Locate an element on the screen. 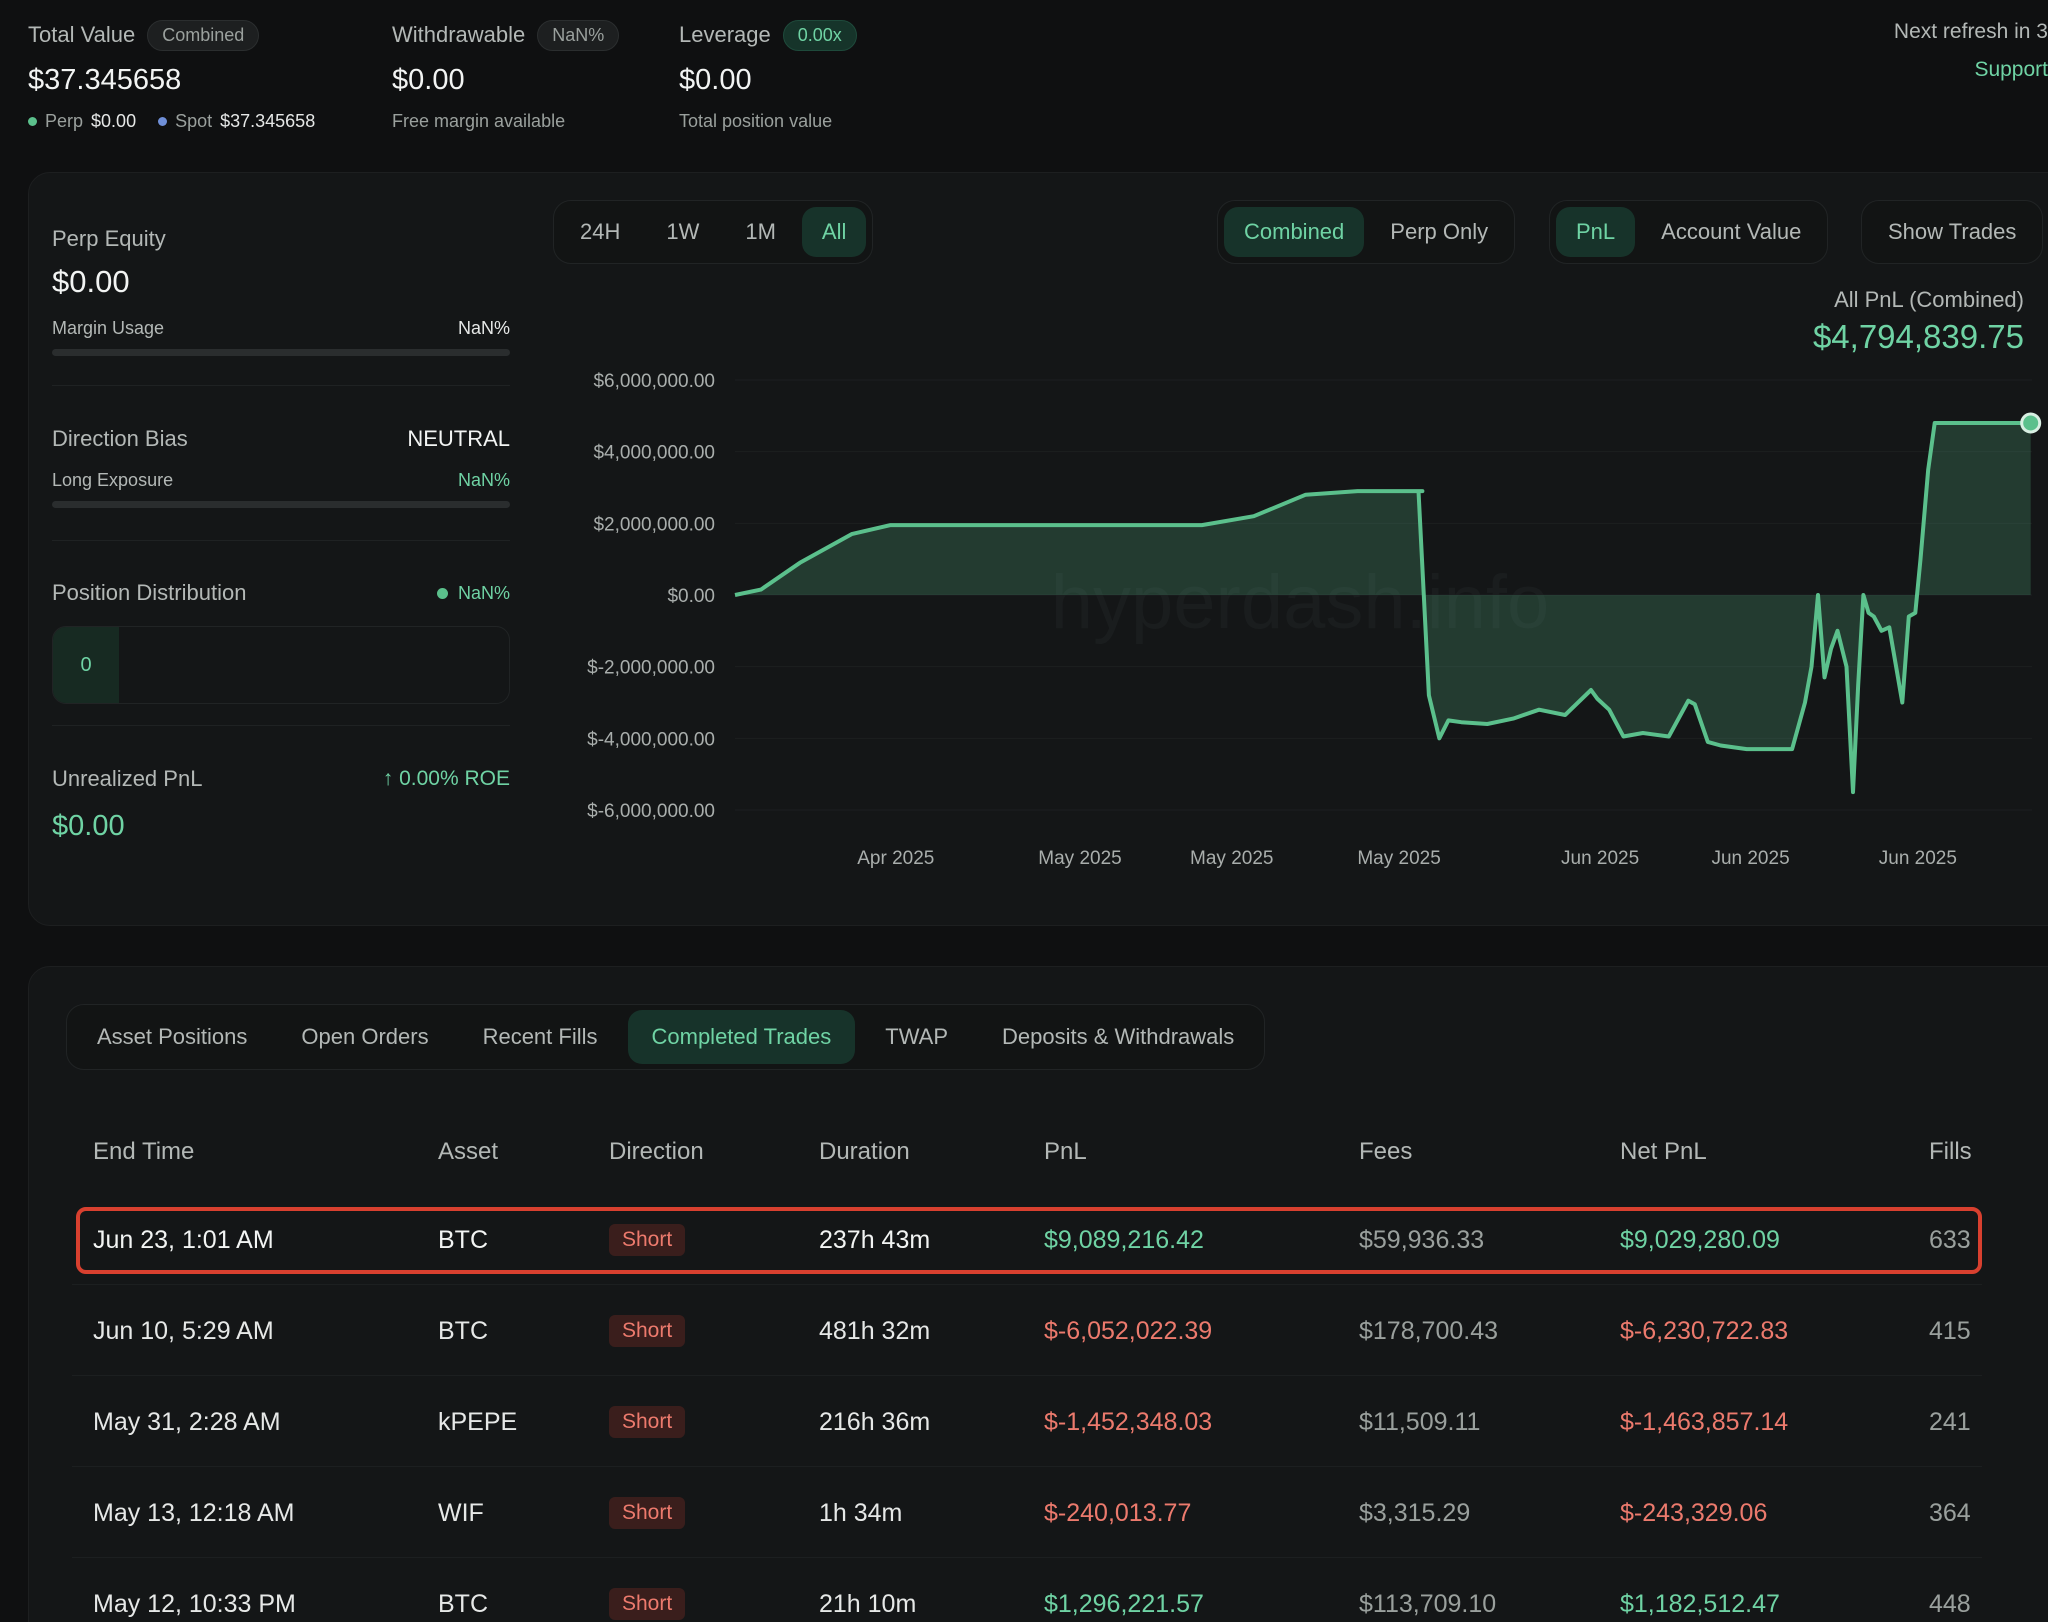 The image size is (2048, 1622). cell-fees: $113,709.10 is located at coordinates (1428, 1603).